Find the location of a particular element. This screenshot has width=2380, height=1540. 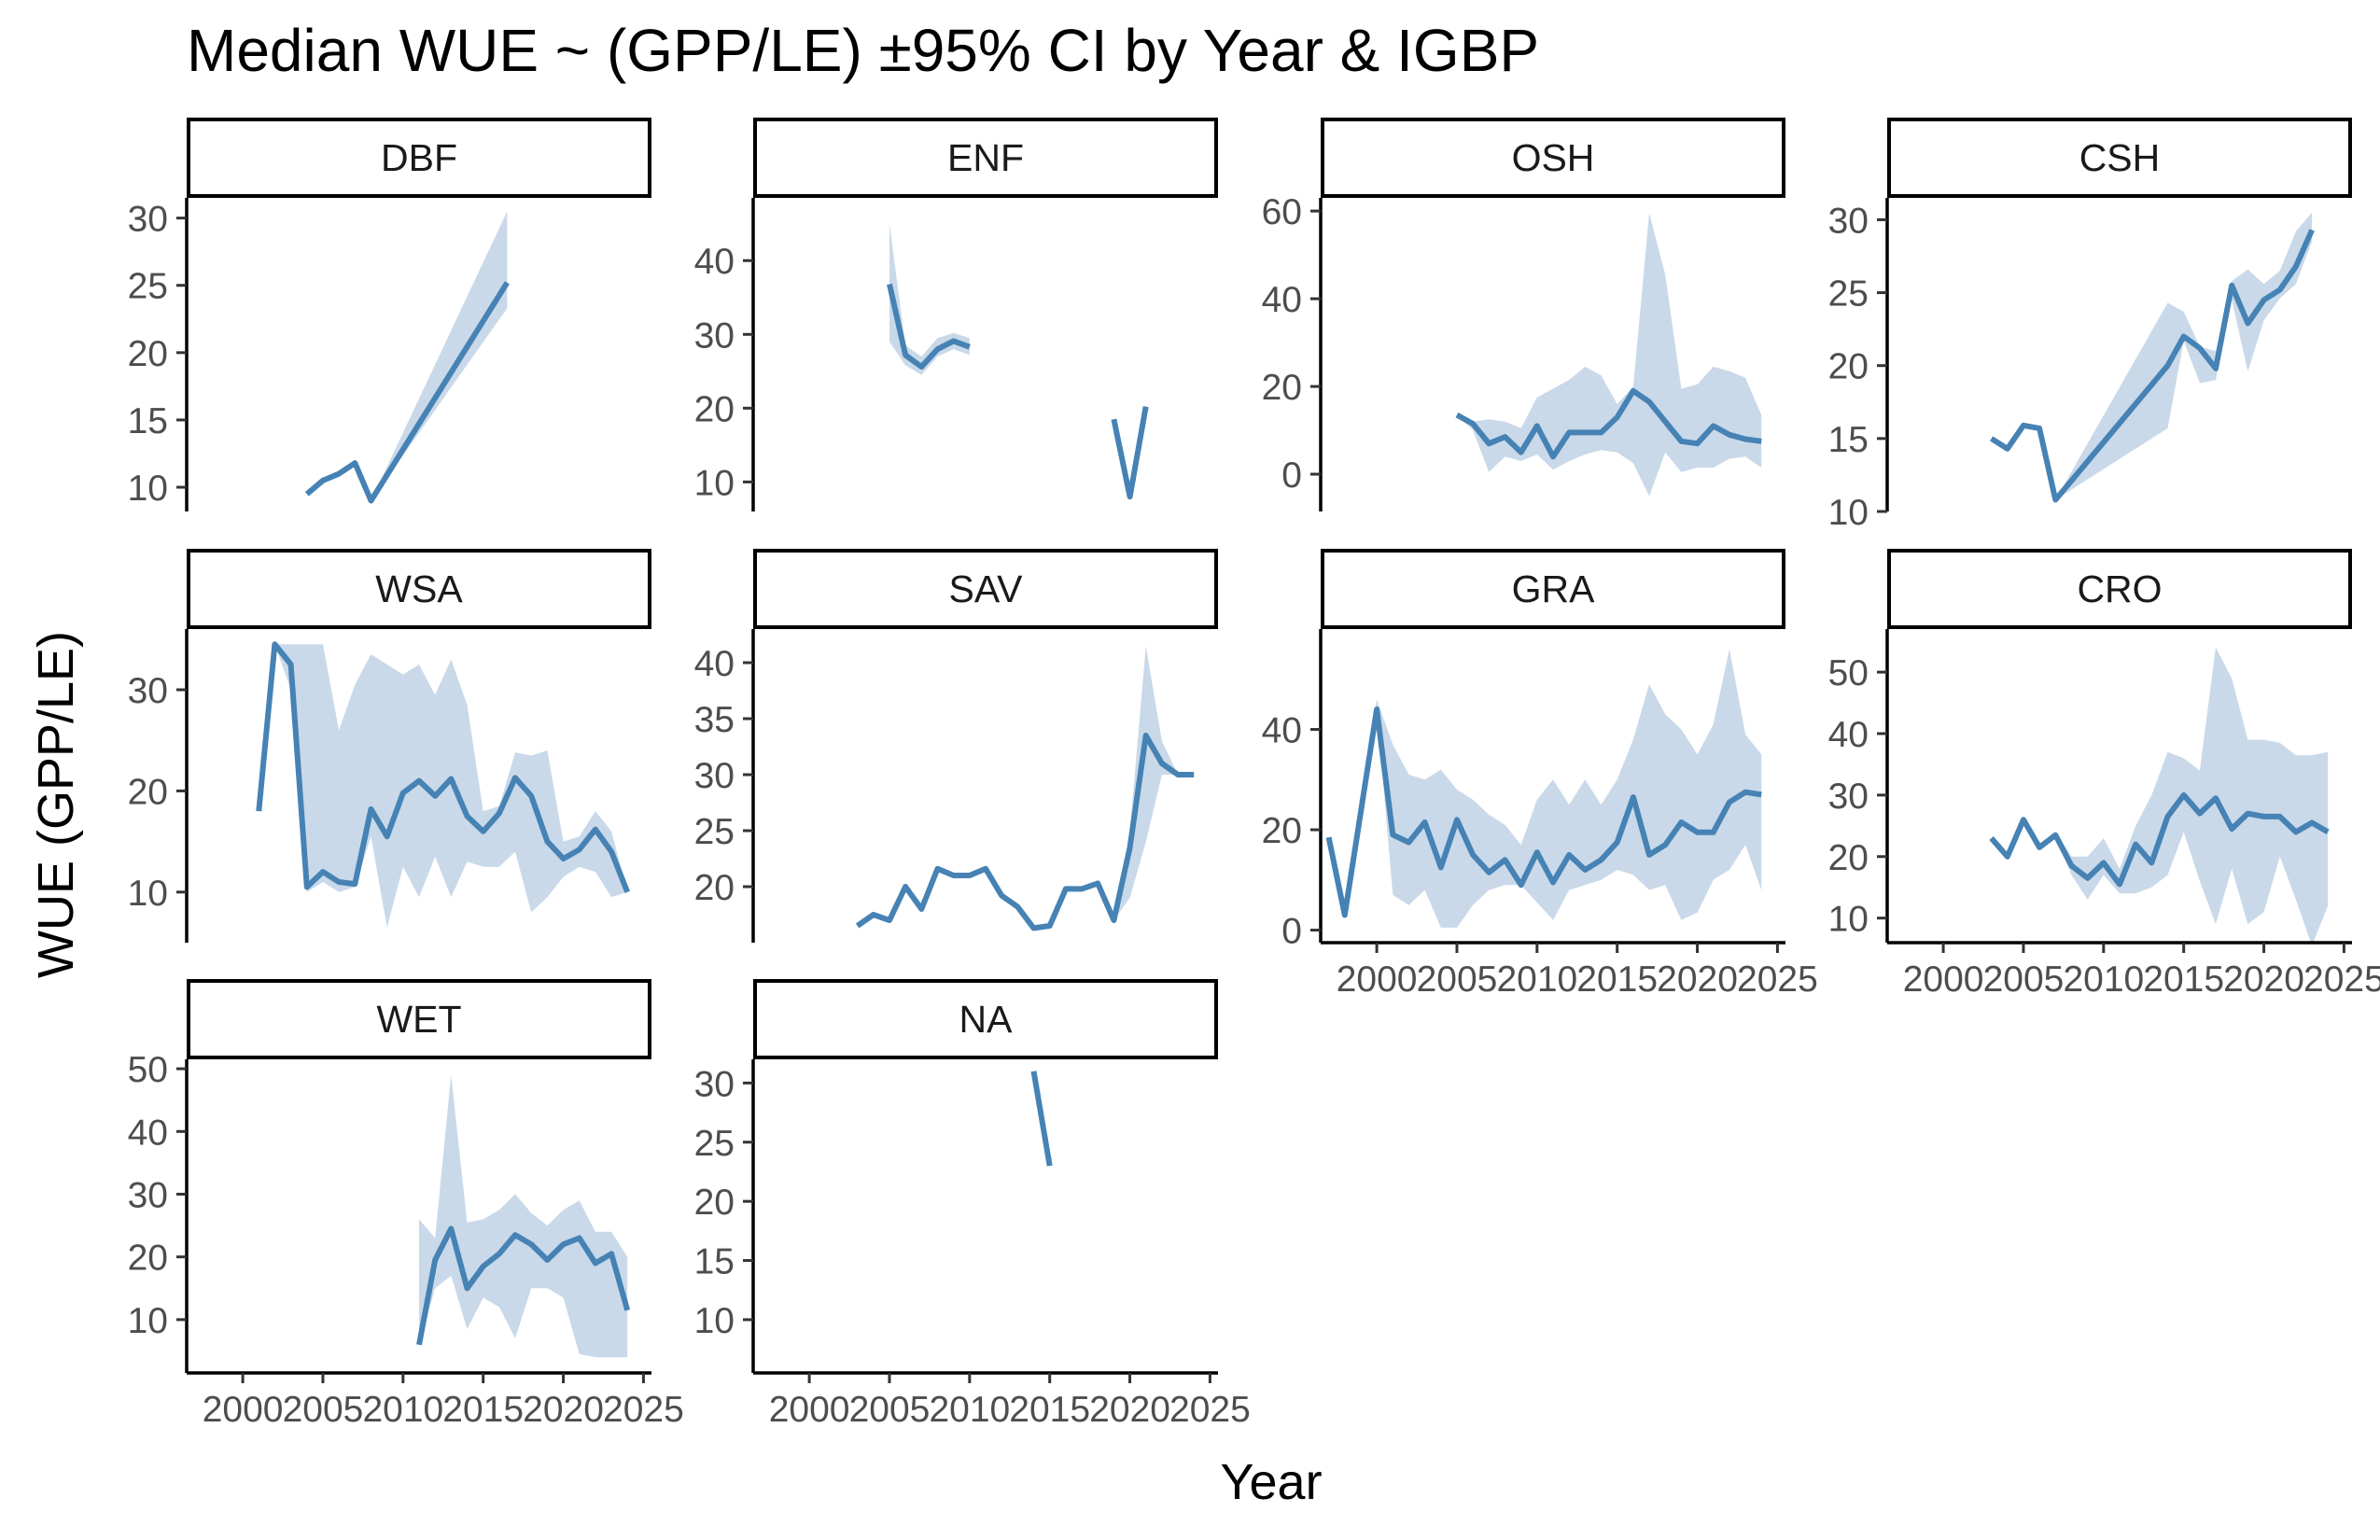

panel-dbf: DBF 10 15 20 25 30 is located at coordinates (389, 314).